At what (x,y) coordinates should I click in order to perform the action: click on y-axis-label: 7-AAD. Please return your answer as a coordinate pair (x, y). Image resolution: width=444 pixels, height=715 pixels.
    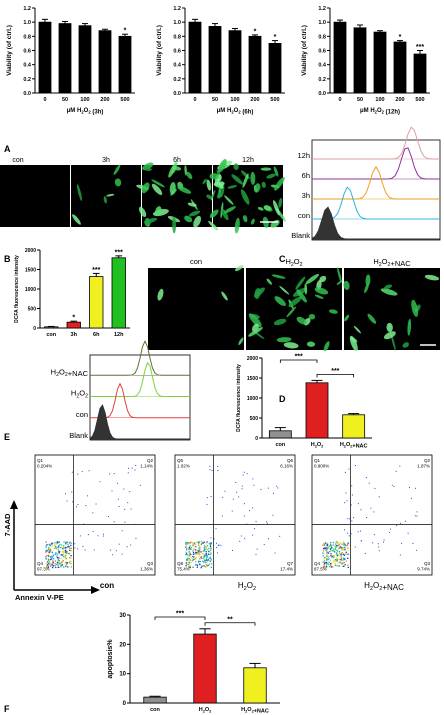
    Looking at the image, I should click on (7, 525).